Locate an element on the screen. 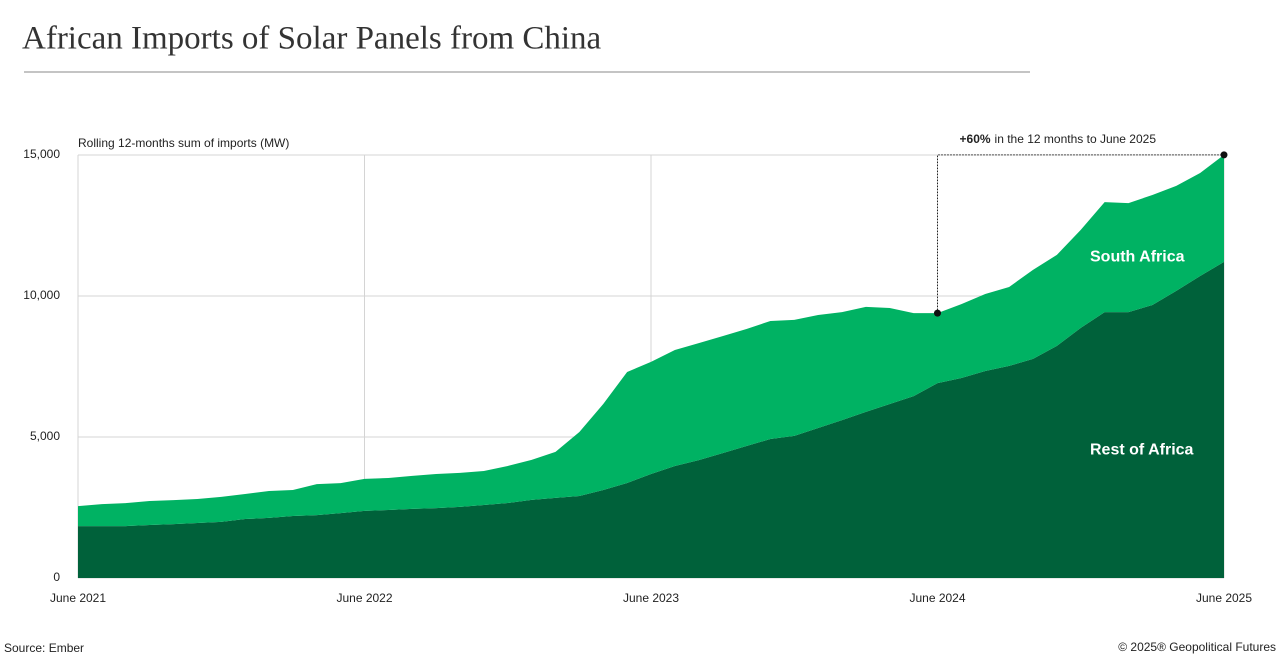 This screenshot has height=666, width=1280. y-axis-label: Rolling 12-months sum of imports (MW) is located at coordinates (183, 143).